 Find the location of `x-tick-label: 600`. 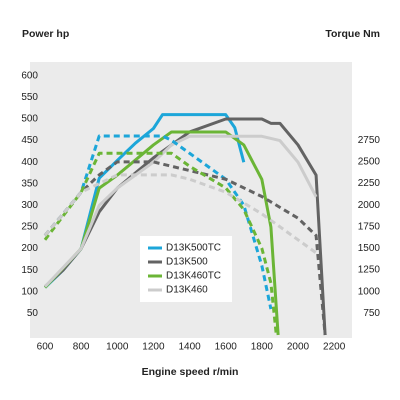

x-tick-label: 600 is located at coordinates (45, 347).